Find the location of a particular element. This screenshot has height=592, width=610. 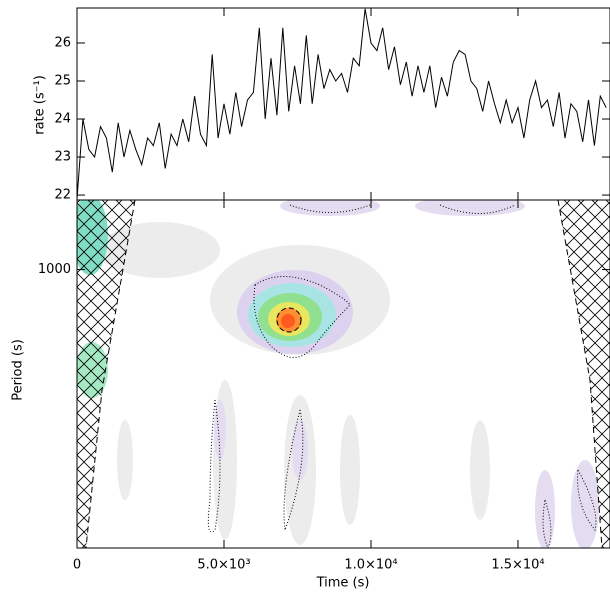

y-axis-title: Period (s) is located at coordinates (18, 370).